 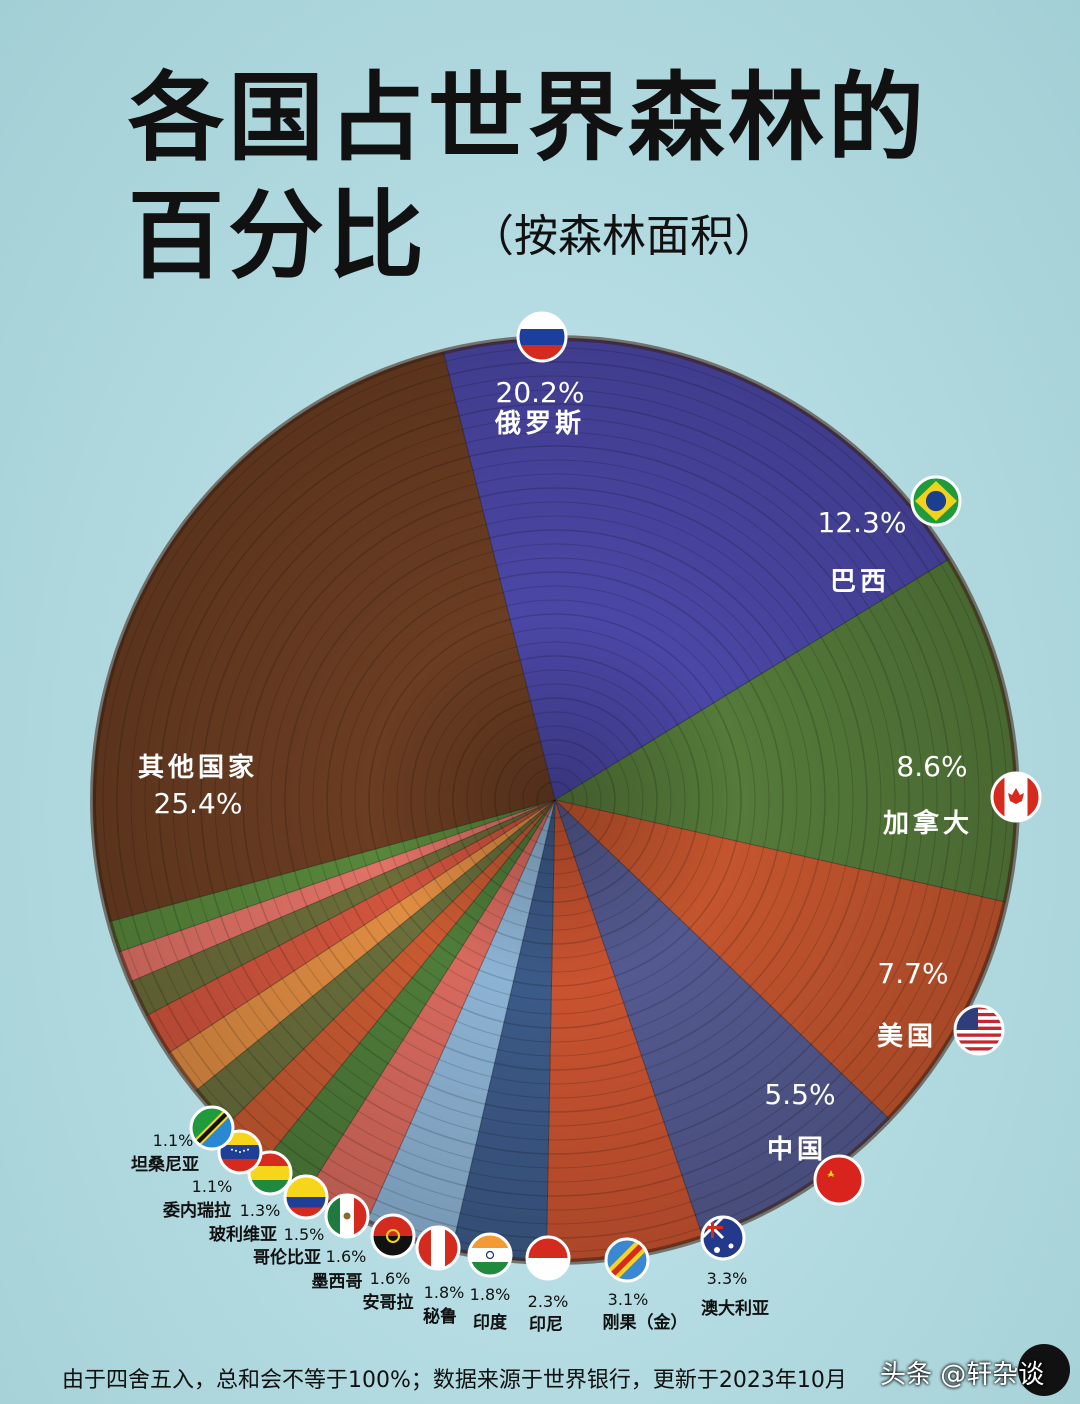 What do you see at coordinates (1044, 1370) in the screenshot?
I see `watermark-icon` at bounding box center [1044, 1370].